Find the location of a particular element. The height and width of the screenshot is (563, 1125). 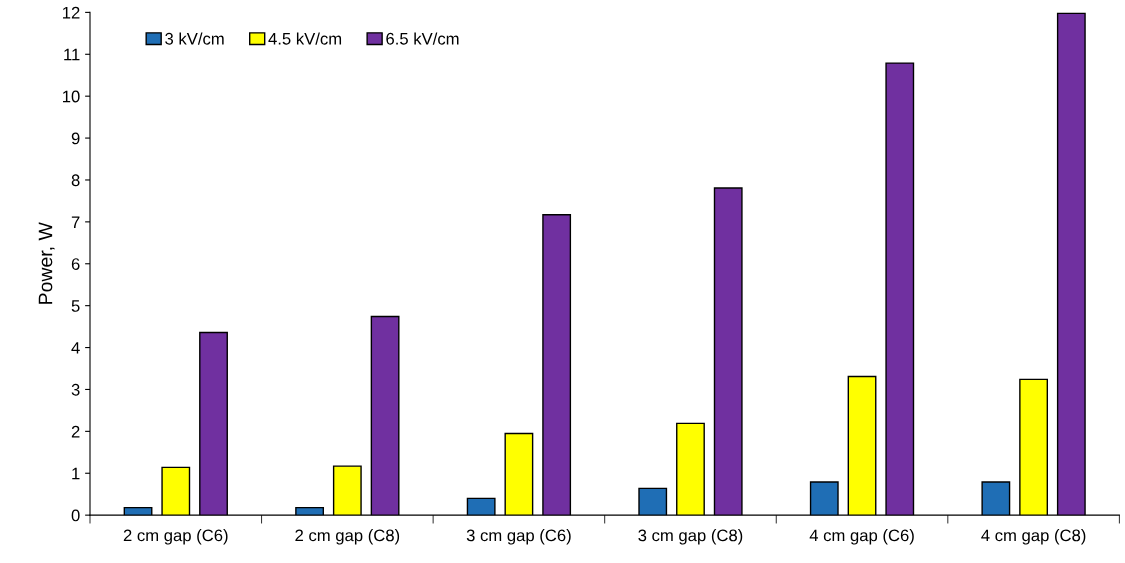

y-axis-title: Power, W is located at coordinates (46, 263).